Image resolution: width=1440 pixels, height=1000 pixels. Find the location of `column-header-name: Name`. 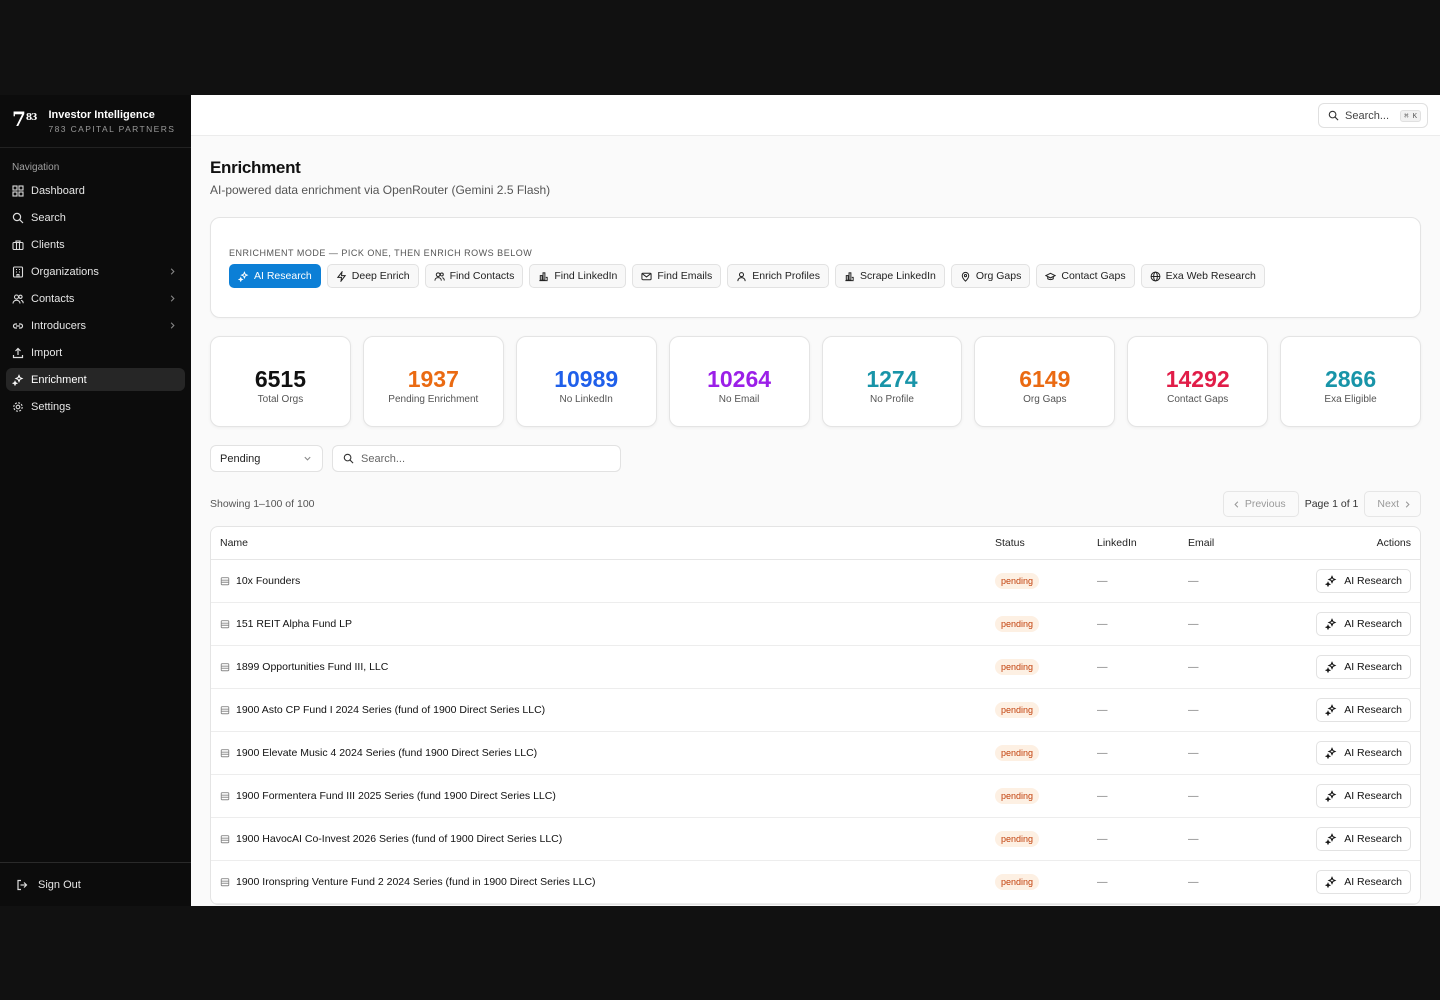

column-header-name: Name is located at coordinates (234, 543).